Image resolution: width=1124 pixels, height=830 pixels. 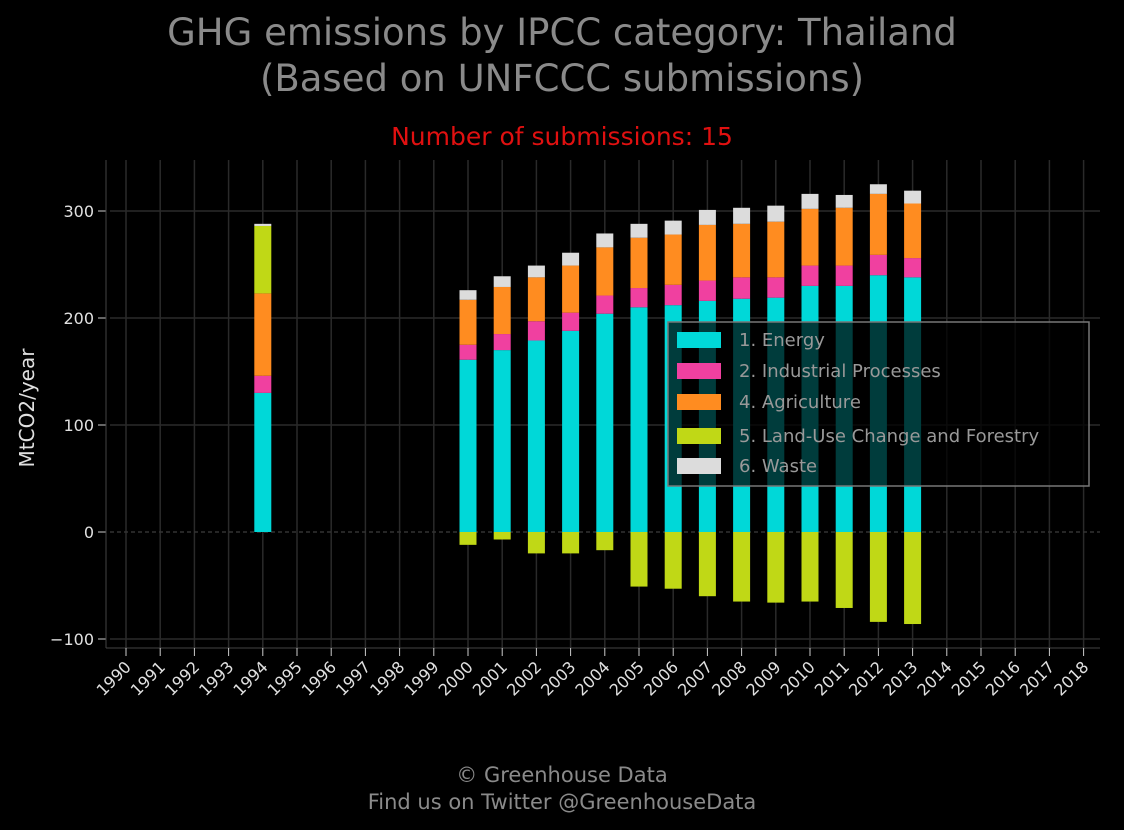 I want to click on x-tick-label: 1991, so click(x=148, y=678).